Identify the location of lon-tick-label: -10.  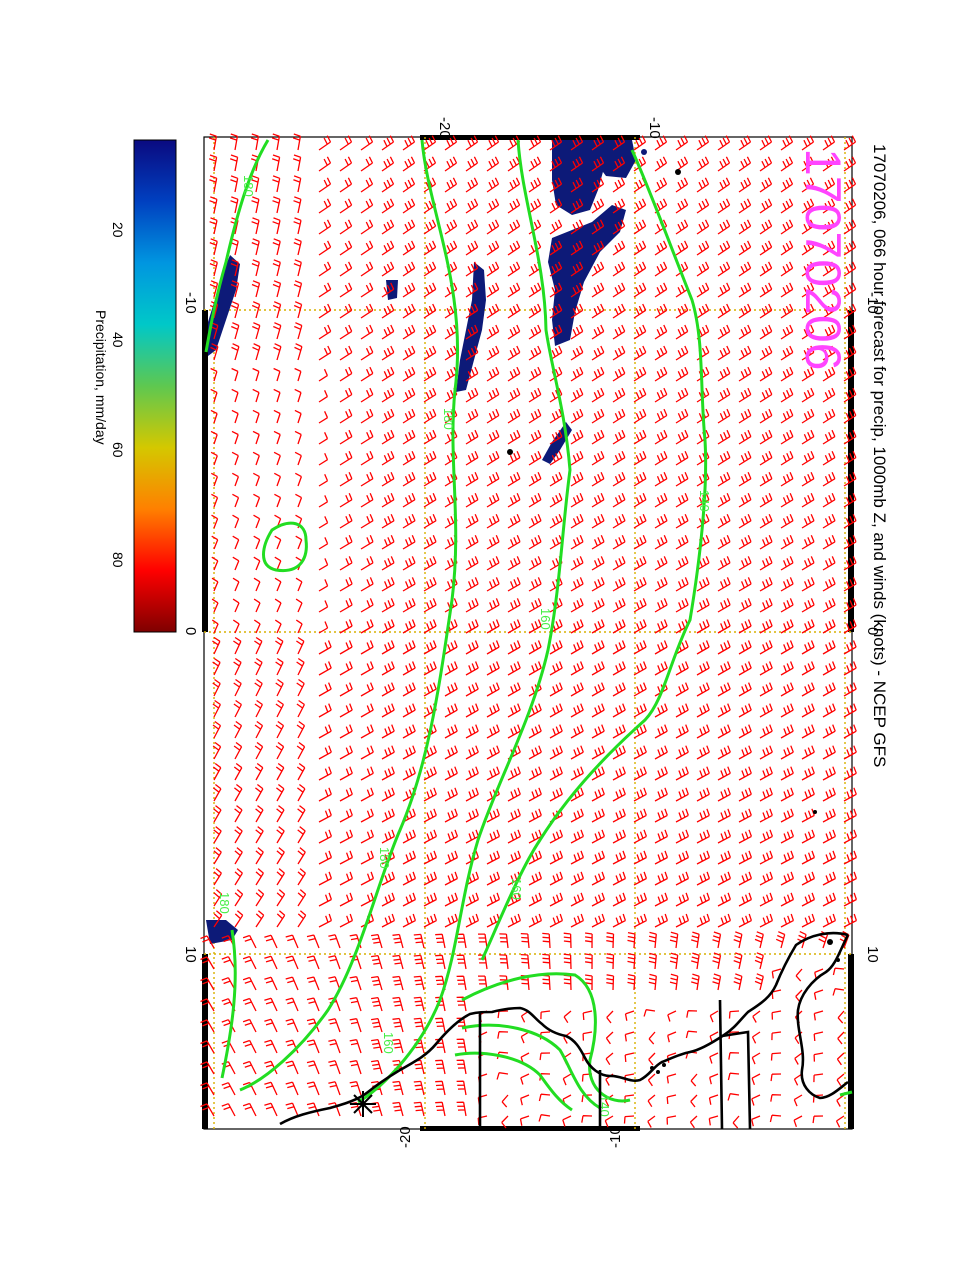
(190, 303).